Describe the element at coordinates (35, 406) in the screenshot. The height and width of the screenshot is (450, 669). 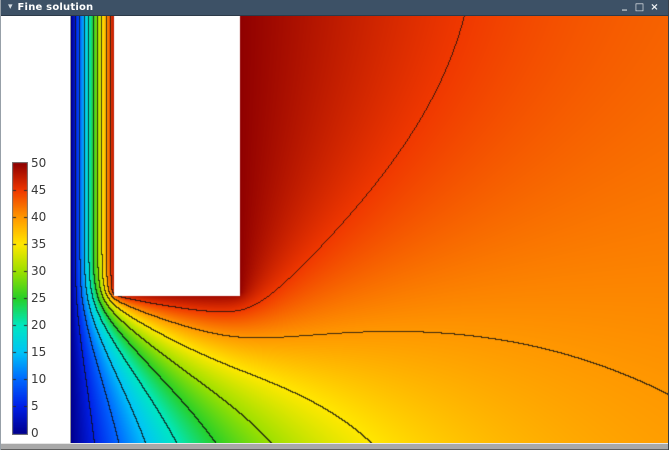
I see `colorbar-tick-label: 5` at that location.